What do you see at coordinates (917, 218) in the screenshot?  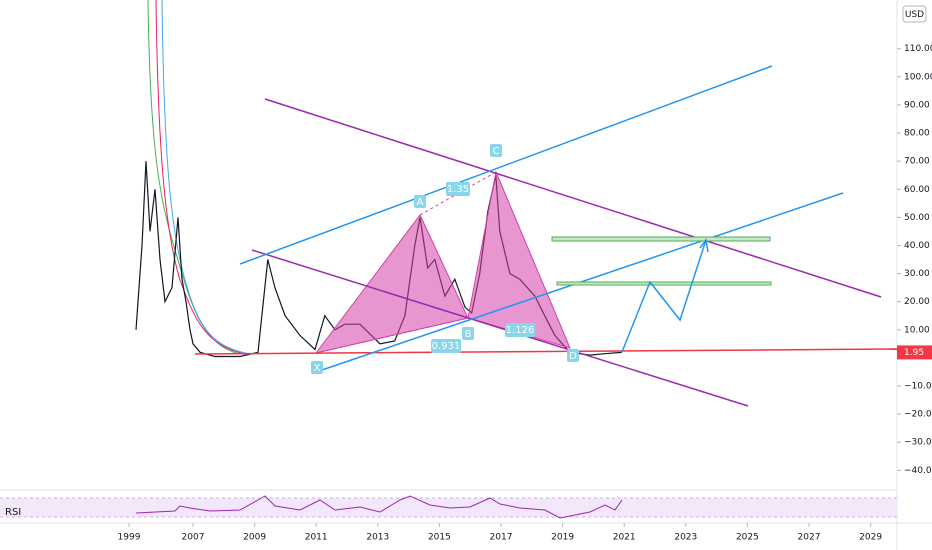 I see `y-tick-label: 50.00` at bounding box center [917, 218].